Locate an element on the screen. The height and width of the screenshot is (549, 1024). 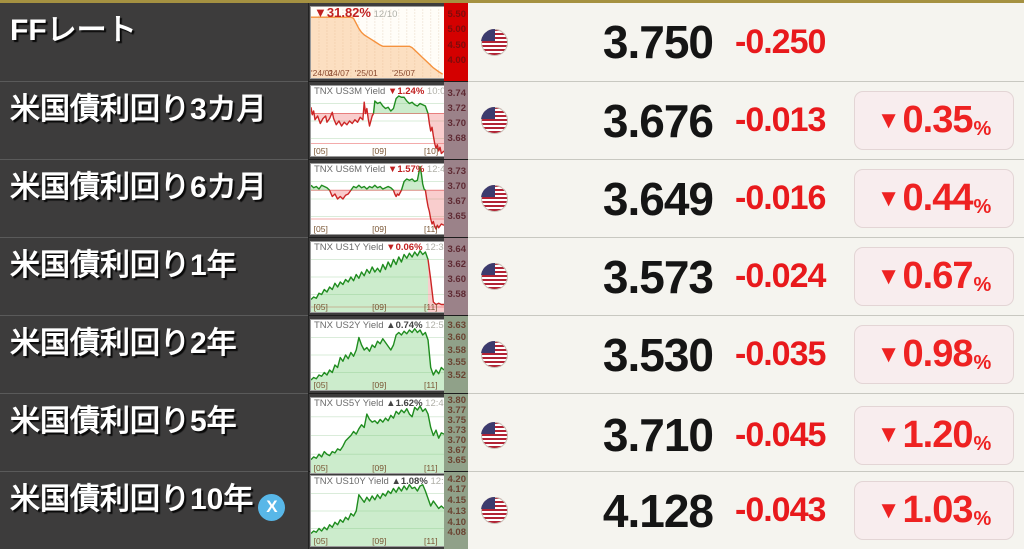
rate-value: 3.676 is located at coordinates (658, 120).